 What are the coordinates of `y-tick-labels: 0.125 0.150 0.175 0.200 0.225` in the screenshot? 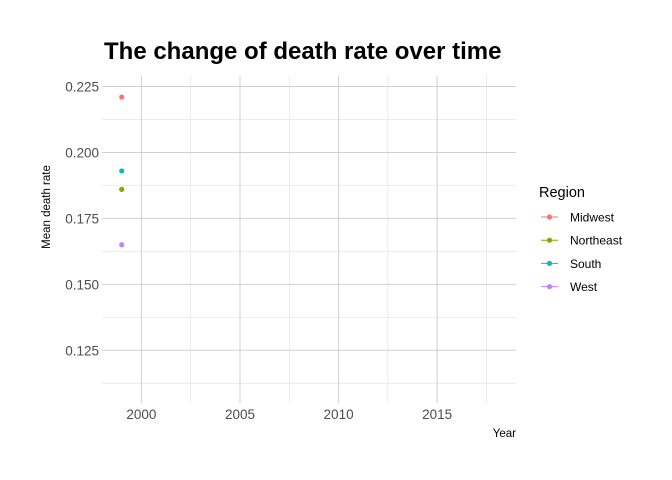 It's located at (82, 219).